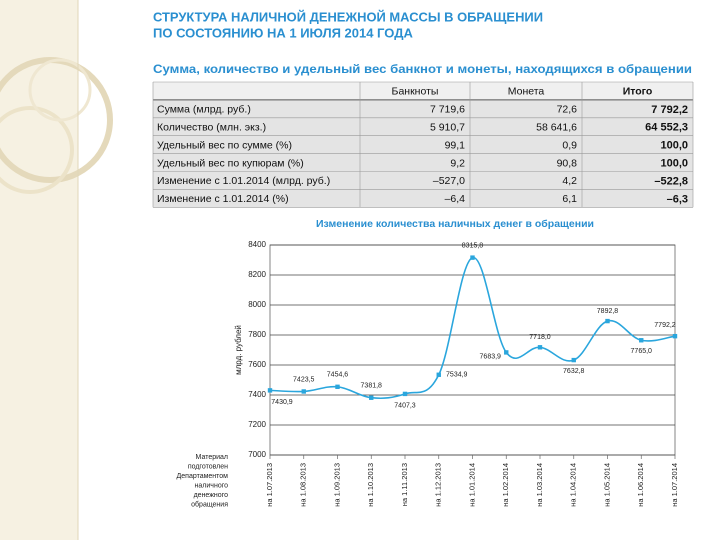 The height and width of the screenshot is (540, 720). What do you see at coordinates (455, 199) in the screenshot?
I see `cell: –6,4` at bounding box center [455, 199].